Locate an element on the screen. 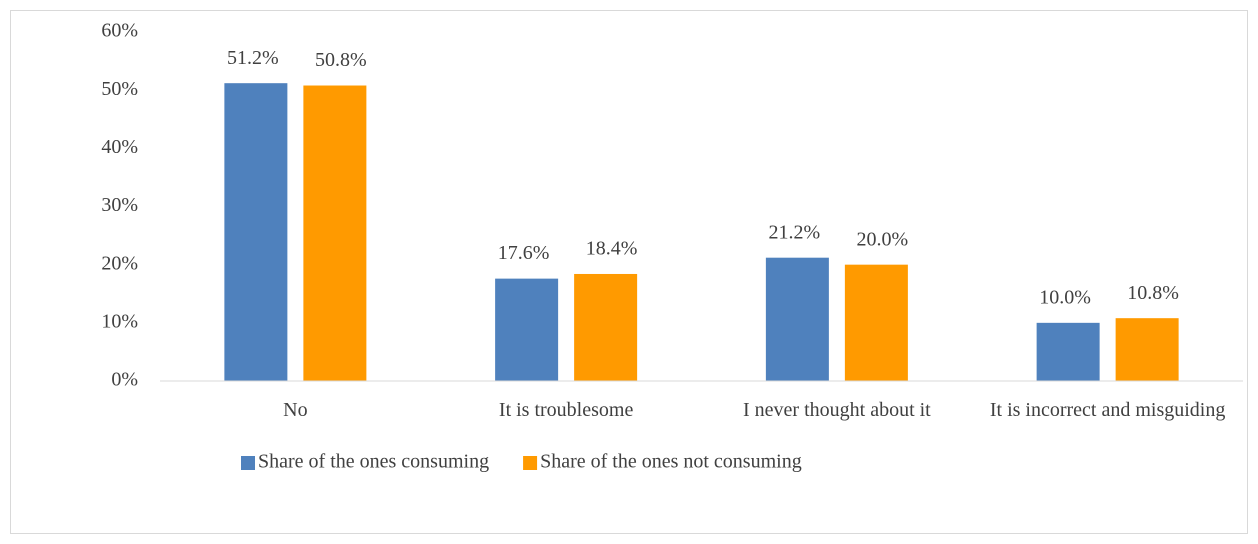  y-tick-label: 10% is located at coordinates (119, 321).